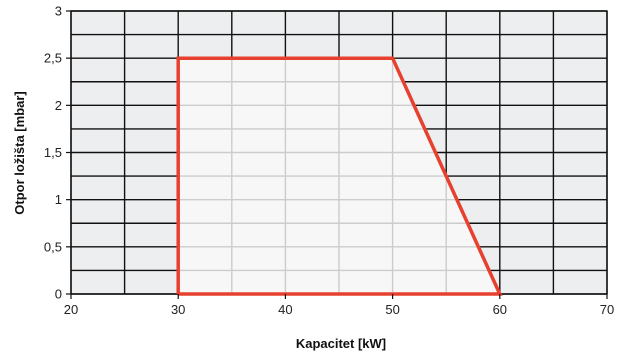 The width and height of the screenshot is (631, 356). What do you see at coordinates (58, 105) in the screenshot?
I see `y-tick-label: 2` at bounding box center [58, 105].